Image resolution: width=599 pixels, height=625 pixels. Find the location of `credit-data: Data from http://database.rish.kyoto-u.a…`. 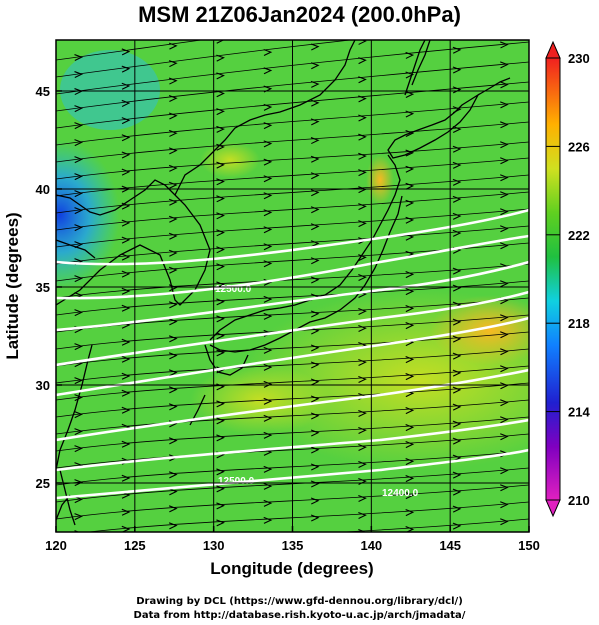

credit-data: Data from http://database.rish.kyoto-u.a… is located at coordinates (299, 615).